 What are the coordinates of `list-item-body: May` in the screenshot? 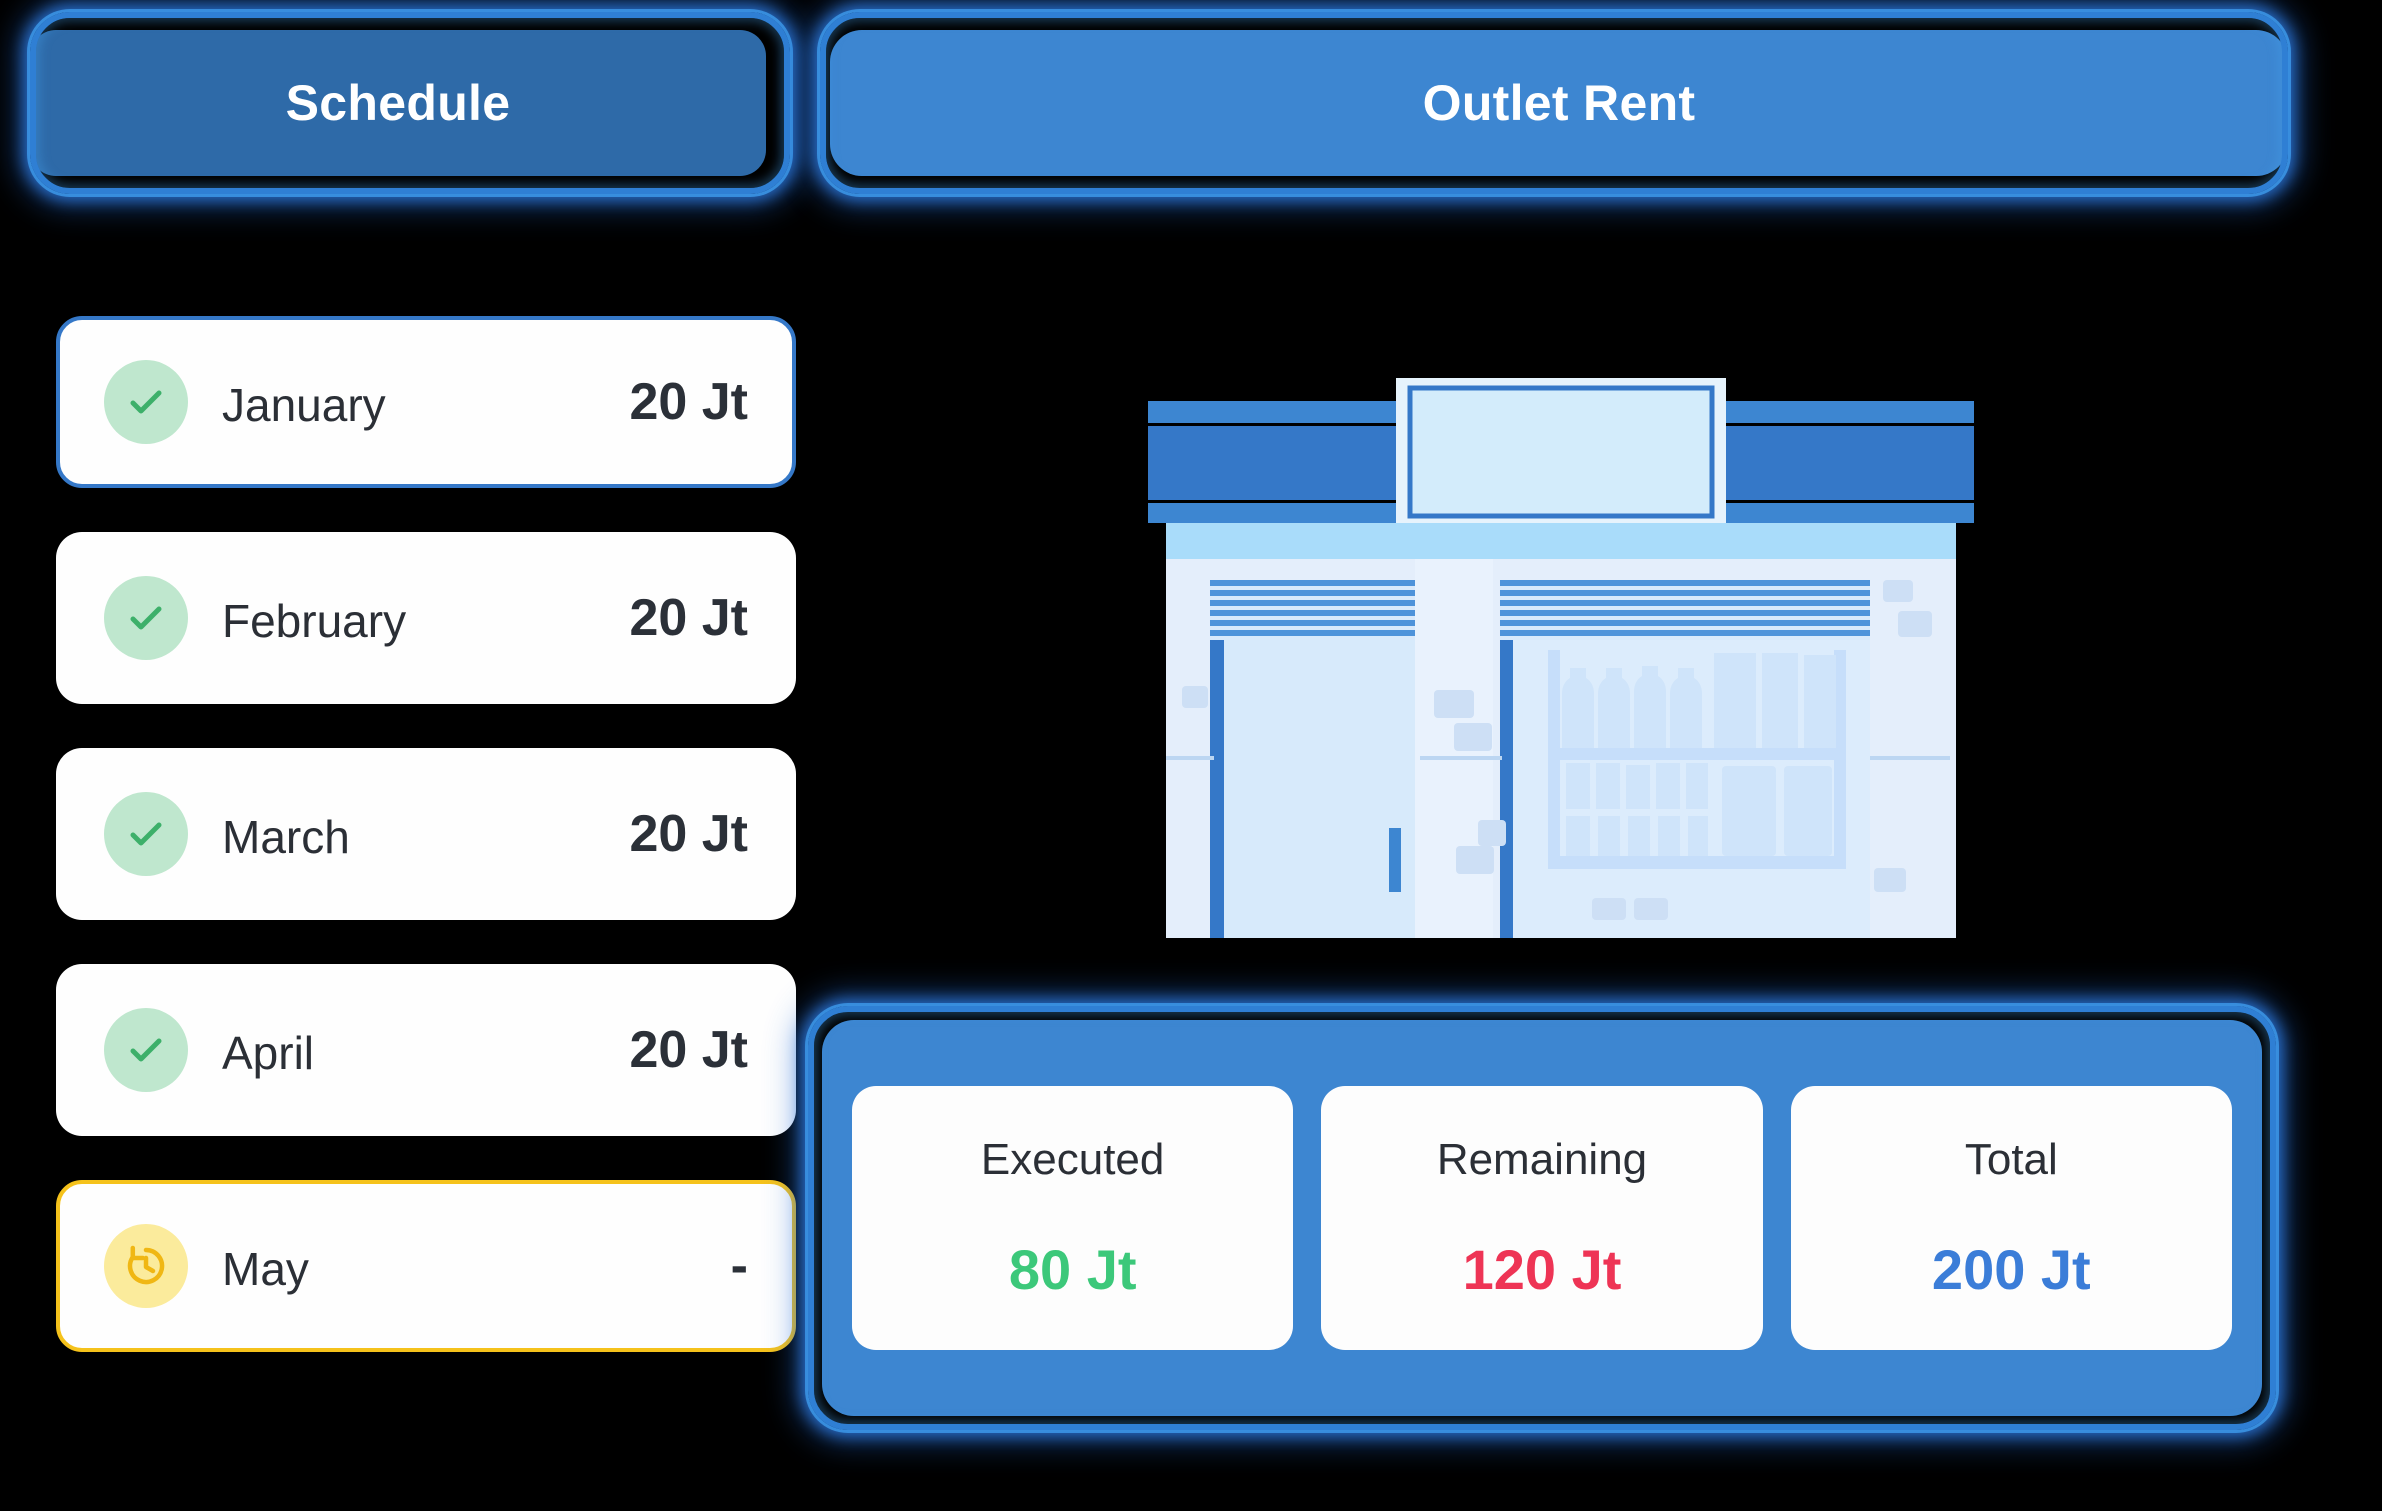 It's located at (393, 1266).